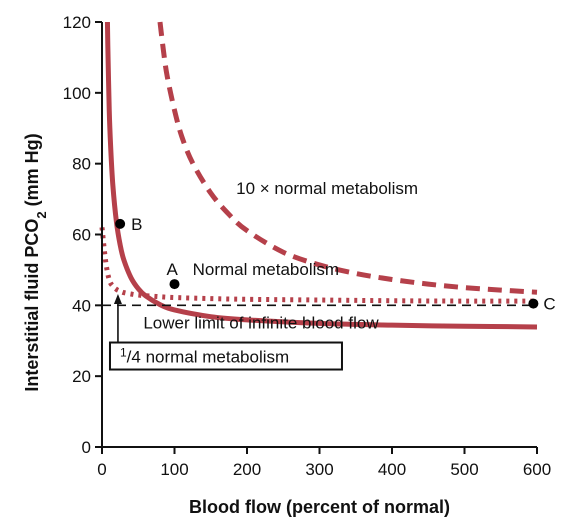 The height and width of the screenshot is (524, 561). Describe the element at coordinates (327, 188) in the screenshot. I see `ten-x-metabolism-label: 10 × normal metabolism` at that location.